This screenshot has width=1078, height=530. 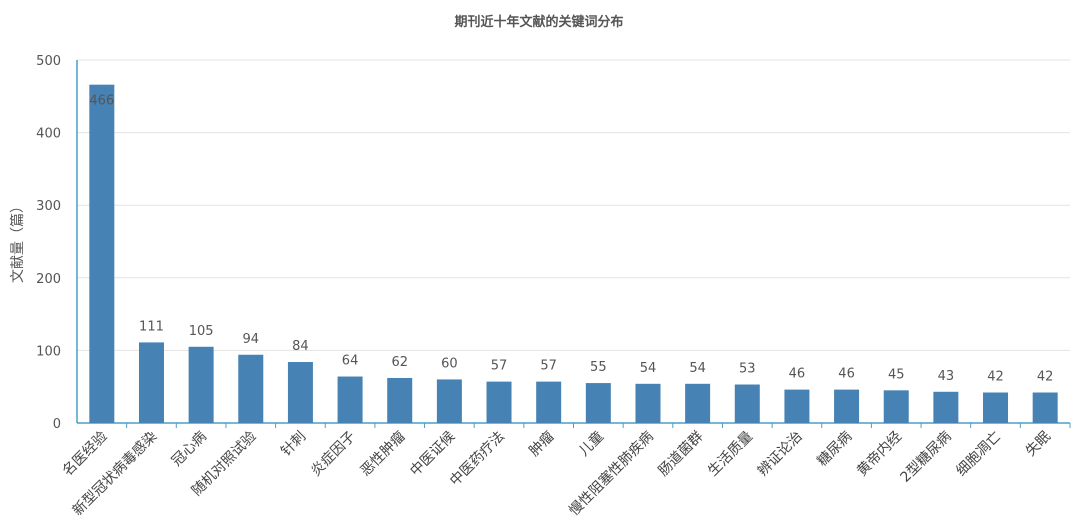 What do you see at coordinates (48, 61) in the screenshot?
I see `y-tick-label-5: 500` at bounding box center [48, 61].